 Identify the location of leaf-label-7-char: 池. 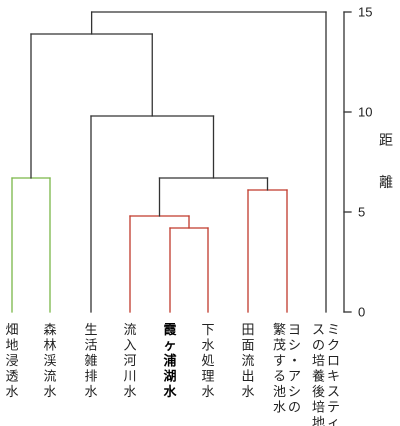
(279, 392).